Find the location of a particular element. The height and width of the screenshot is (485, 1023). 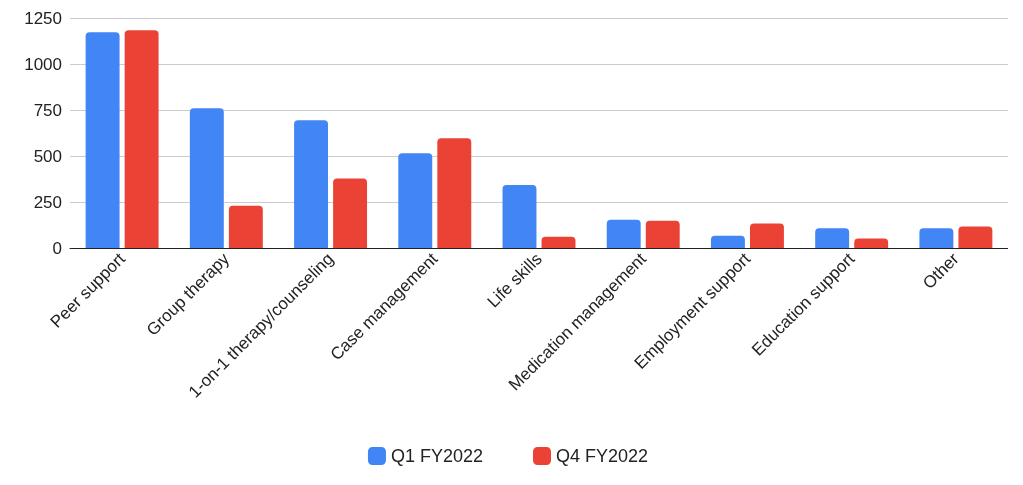

y-tick-label: 1250 is located at coordinates (43, 18).